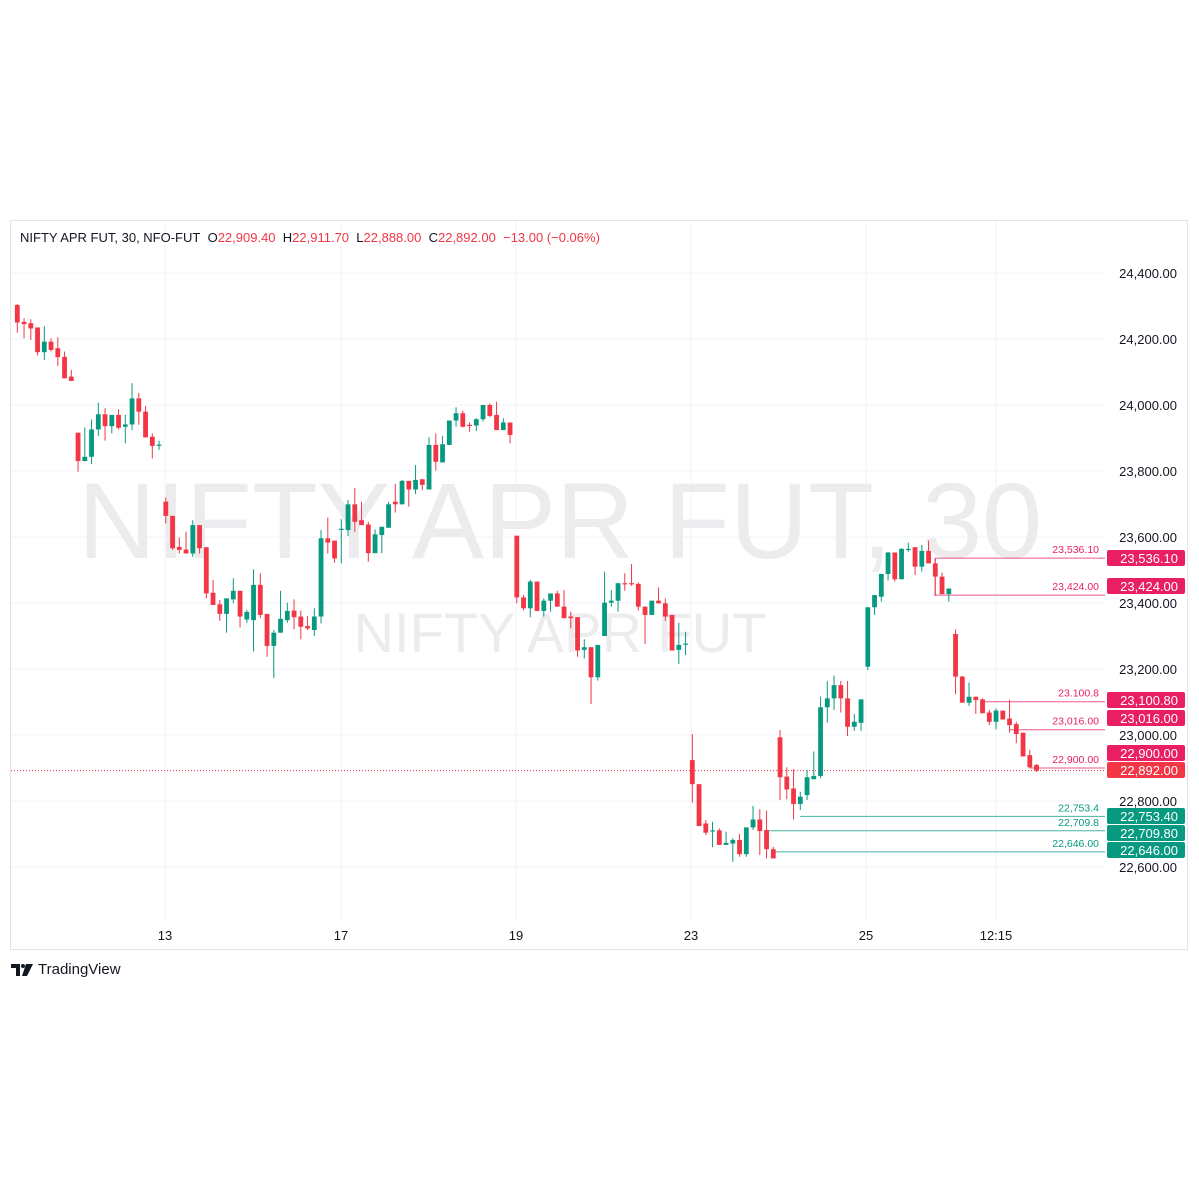 The image size is (1199, 1199). I want to click on y-tick-label: 23,600.00, so click(1148, 537).